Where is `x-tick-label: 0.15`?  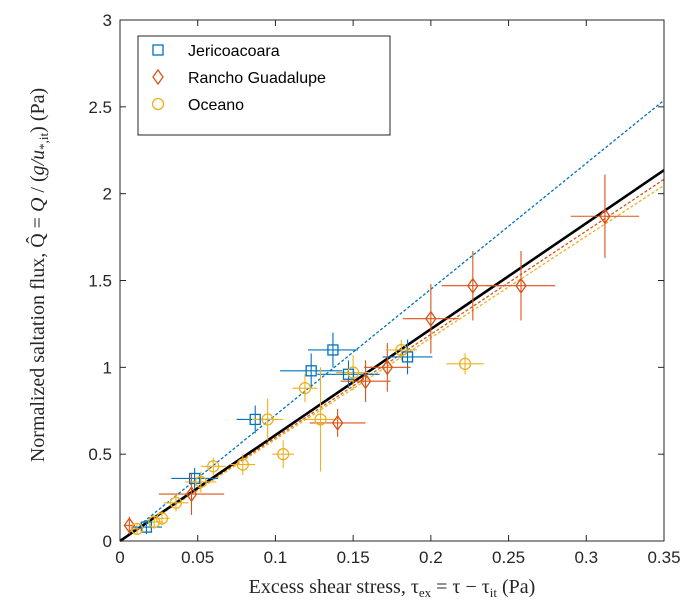 x-tick-label: 0.15 is located at coordinates (353, 557).